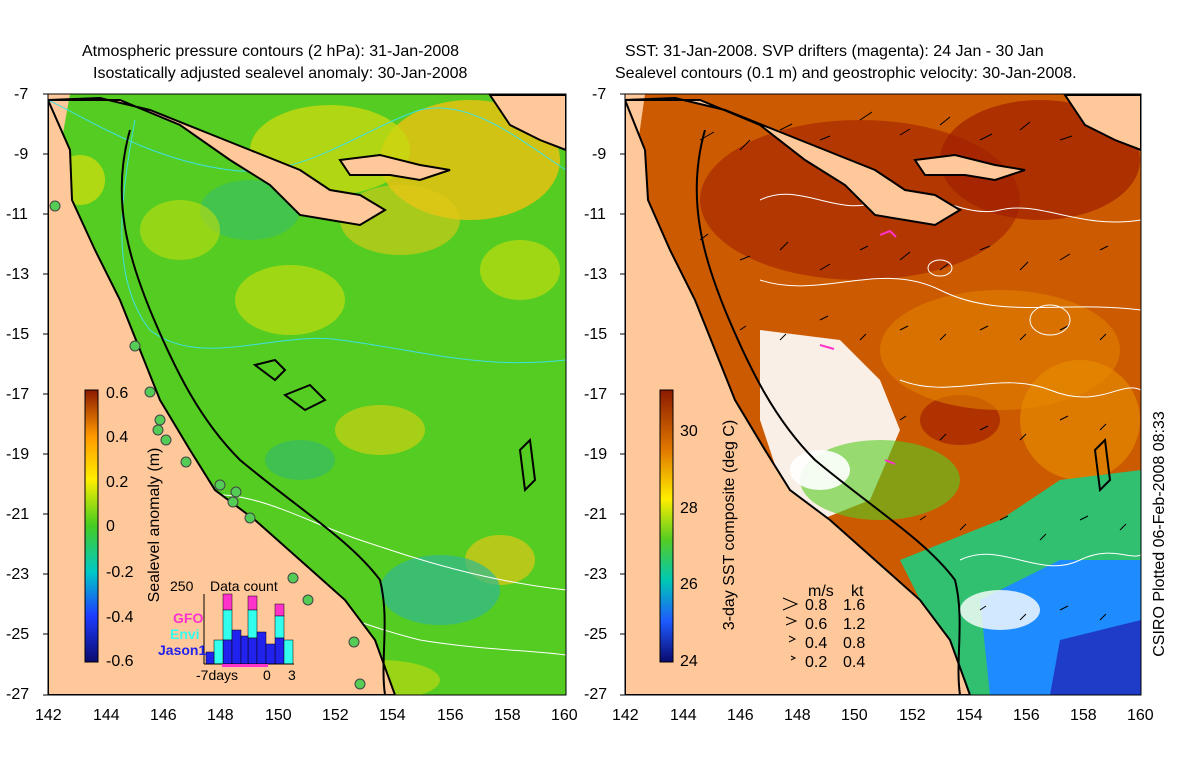  I want to click on sla-tick-0: 0.6, so click(117, 393).